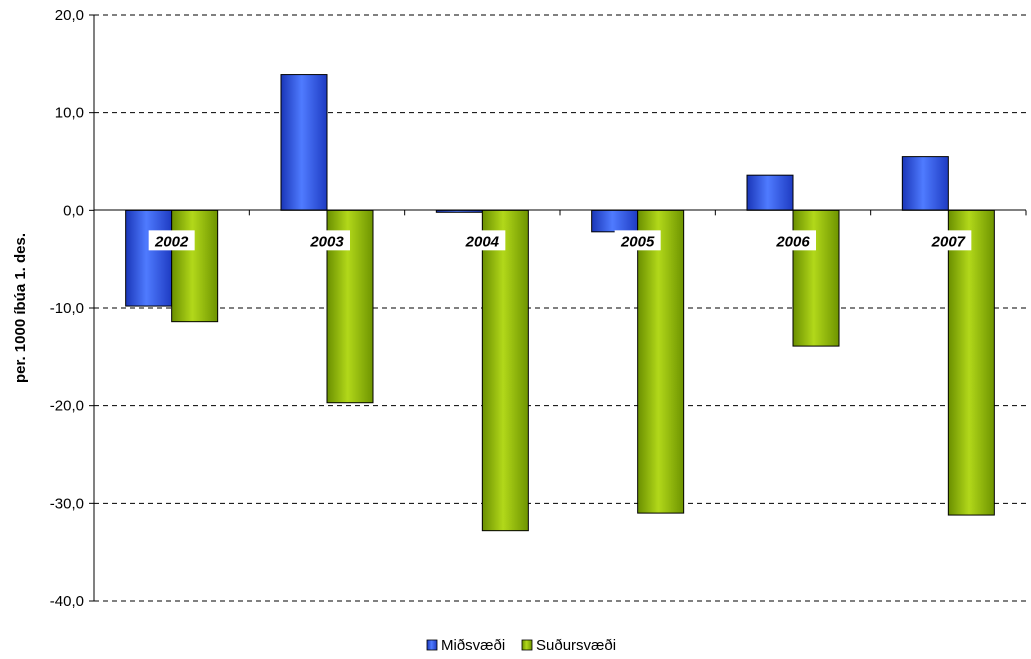 This screenshot has height=659, width=1031. I want to click on bar-series-2-2004, so click(505, 370).